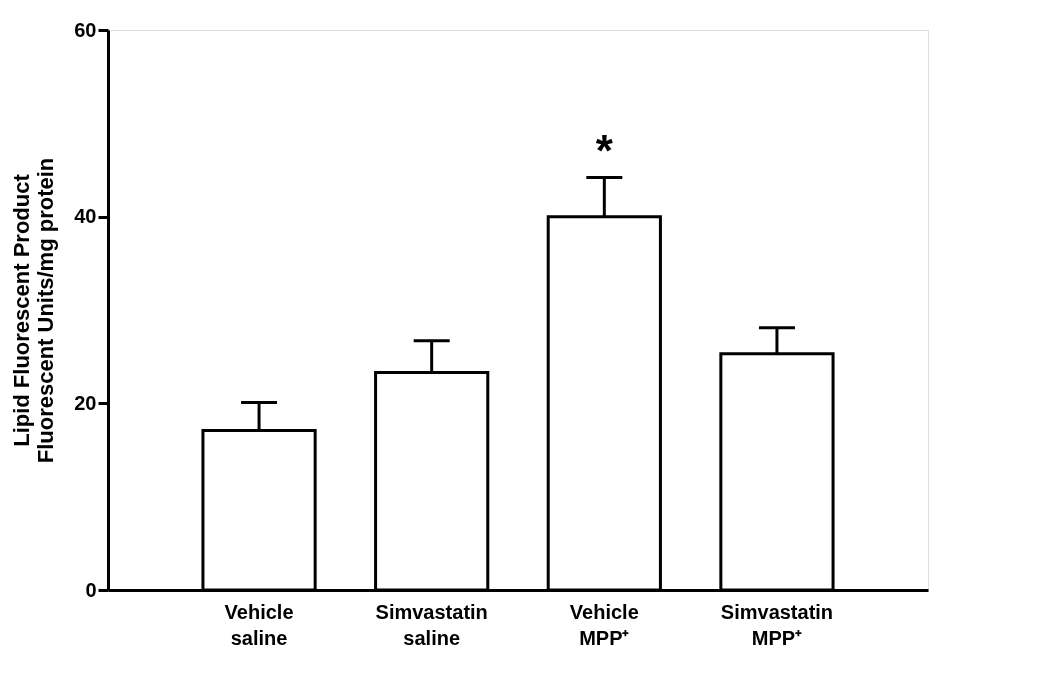  What do you see at coordinates (259, 624) in the screenshot?
I see `x-tick-label: Vehicle saline` at bounding box center [259, 624].